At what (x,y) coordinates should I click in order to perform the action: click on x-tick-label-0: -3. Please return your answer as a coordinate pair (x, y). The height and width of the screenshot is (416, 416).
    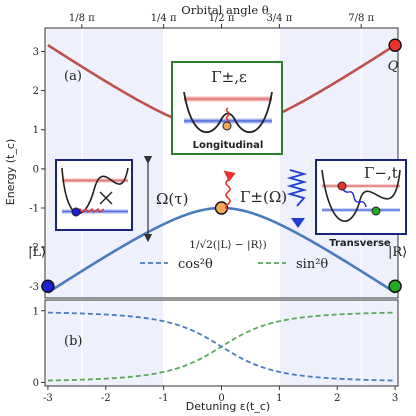
    Looking at the image, I should click on (48, 398).